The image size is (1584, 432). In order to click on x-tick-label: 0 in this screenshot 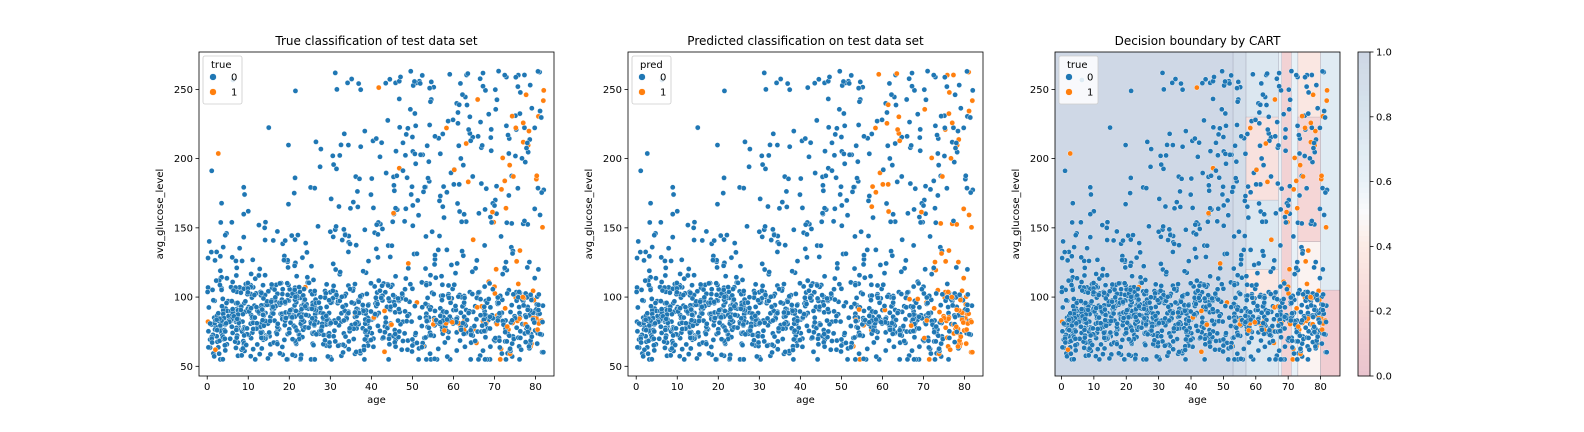, I will do `click(207, 387)`.